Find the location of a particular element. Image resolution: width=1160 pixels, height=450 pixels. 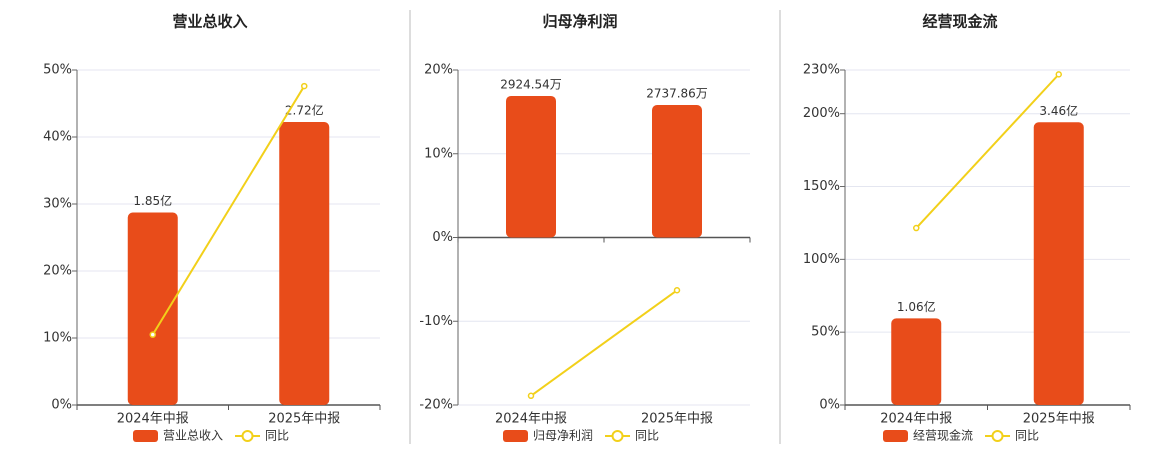

value-label: 1.85亿 is located at coordinates (152, 200).